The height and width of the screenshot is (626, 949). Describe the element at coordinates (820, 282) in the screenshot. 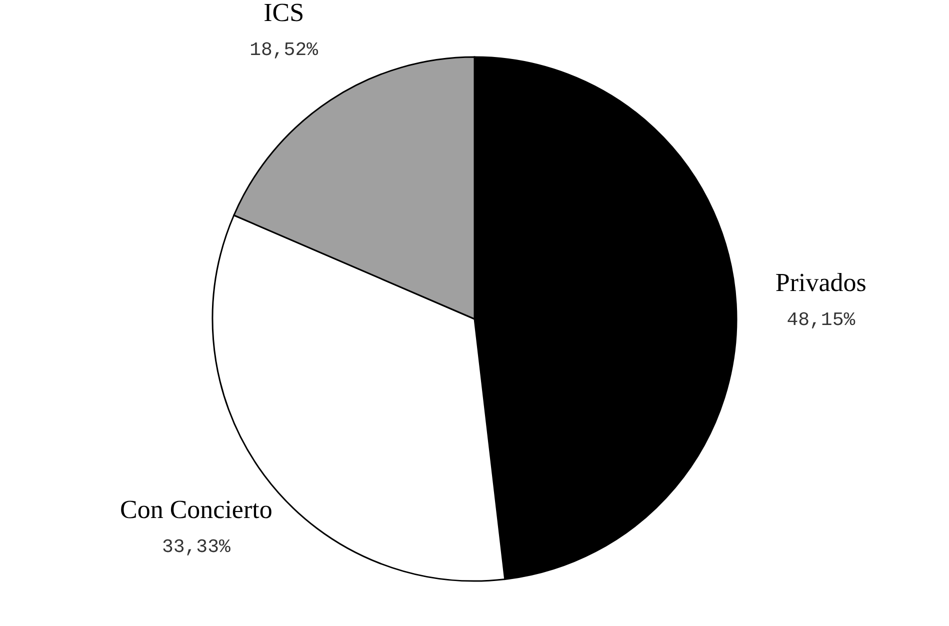

I see `slice-label: Privados` at that location.